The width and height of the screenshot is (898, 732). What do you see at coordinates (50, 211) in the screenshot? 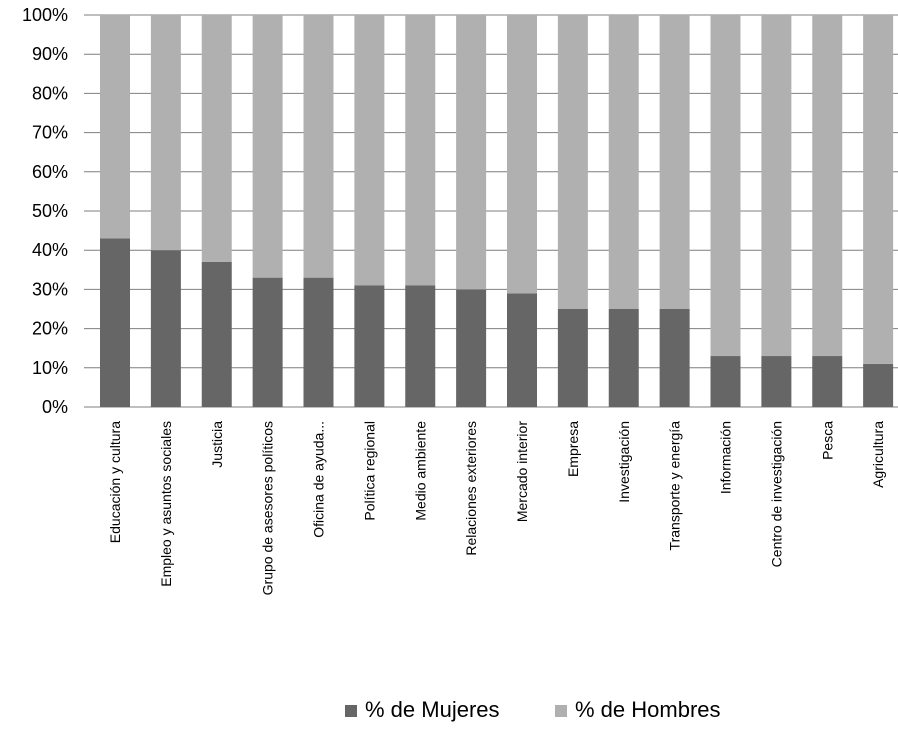
I see `y-tick-label: 50%` at bounding box center [50, 211].